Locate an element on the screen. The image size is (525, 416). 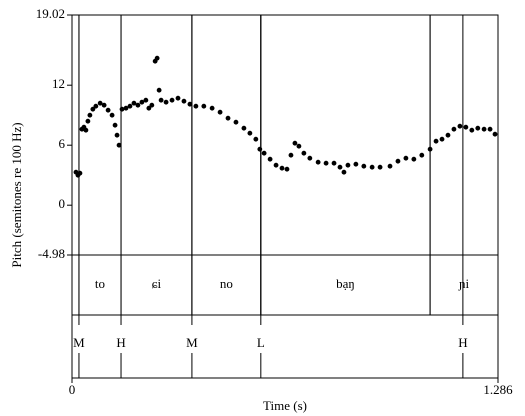
x-axis-label: Time (s) is located at coordinates (285, 405).